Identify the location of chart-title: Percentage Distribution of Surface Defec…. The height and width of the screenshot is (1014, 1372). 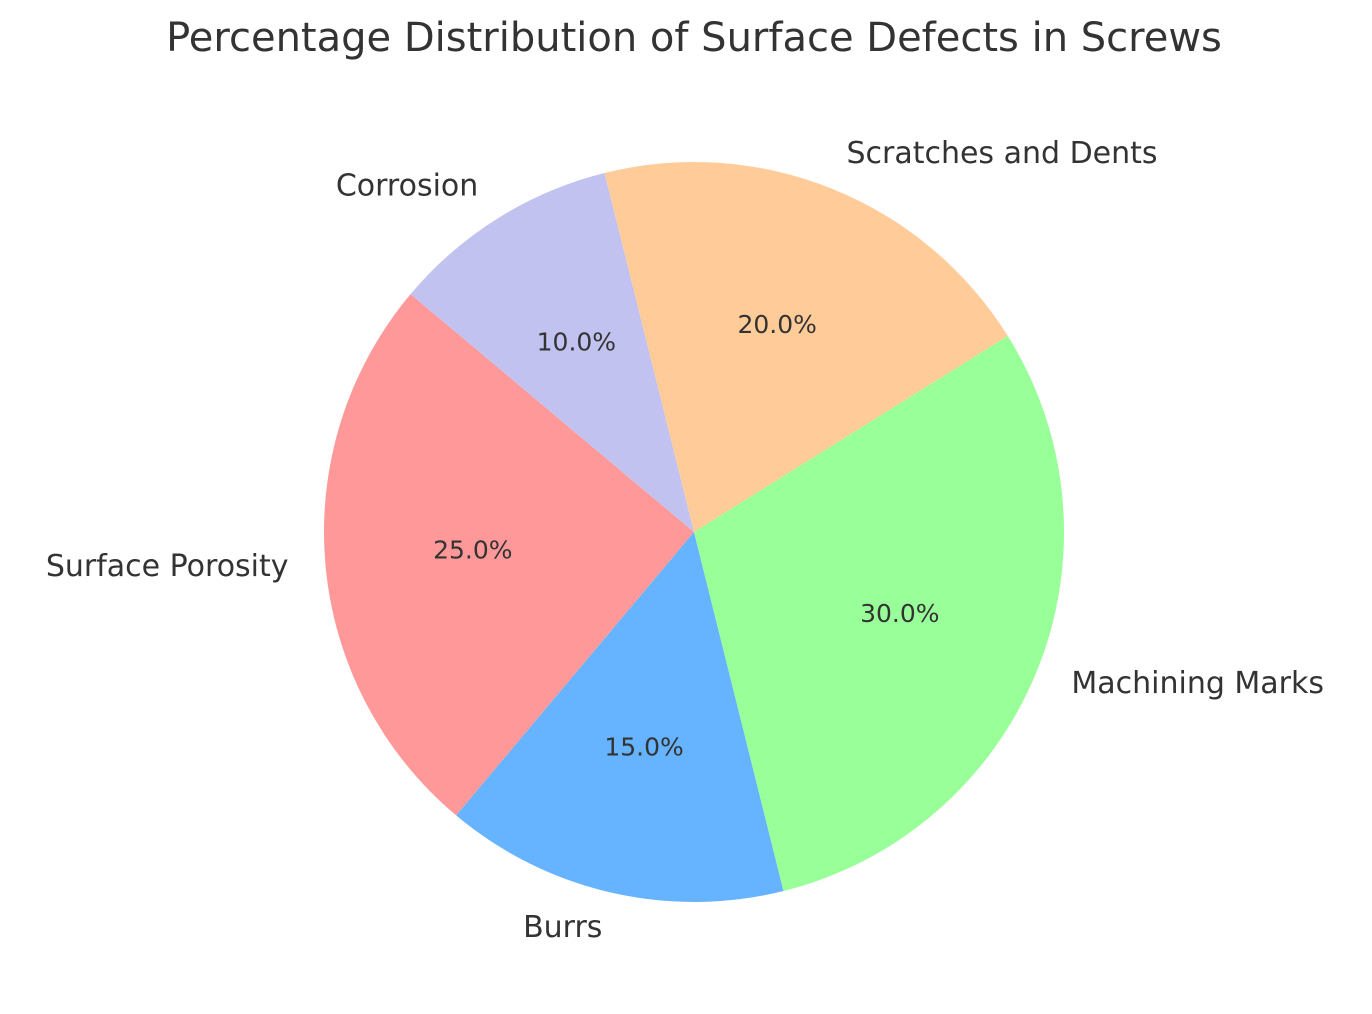
(694, 38).